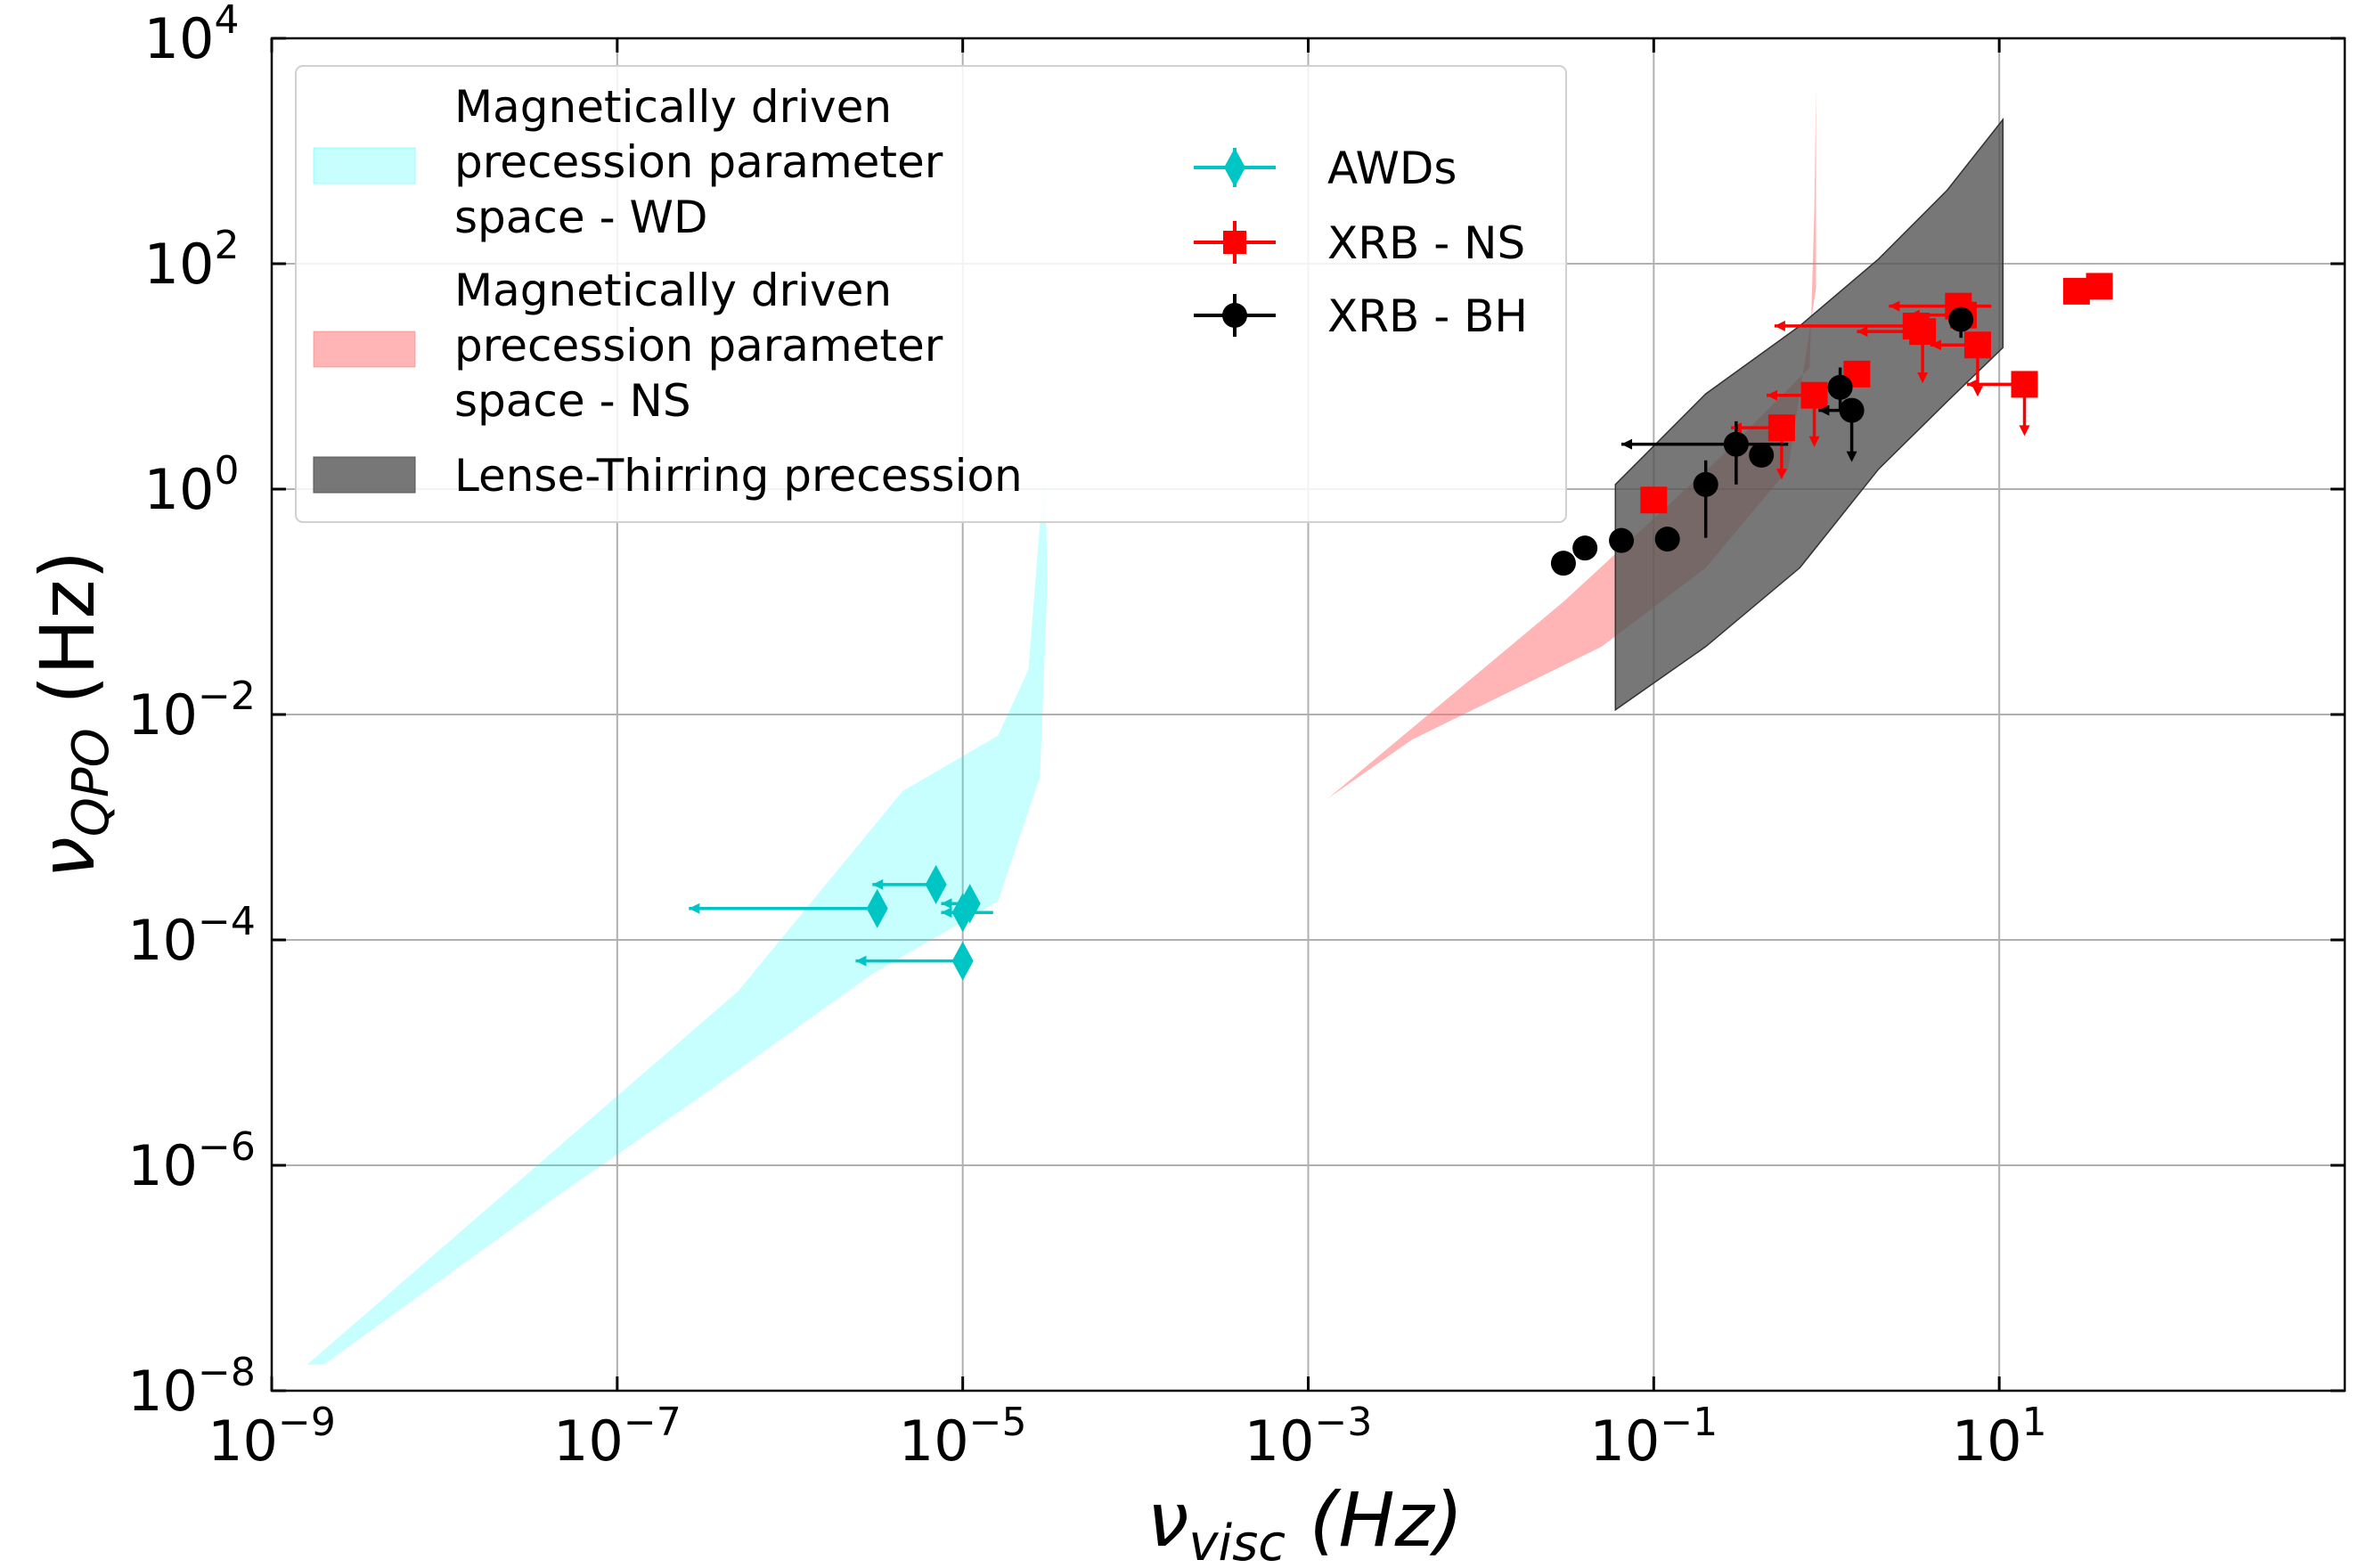  What do you see at coordinates (1235, 167) in the screenshot?
I see `legend-marker-awd` at bounding box center [1235, 167].